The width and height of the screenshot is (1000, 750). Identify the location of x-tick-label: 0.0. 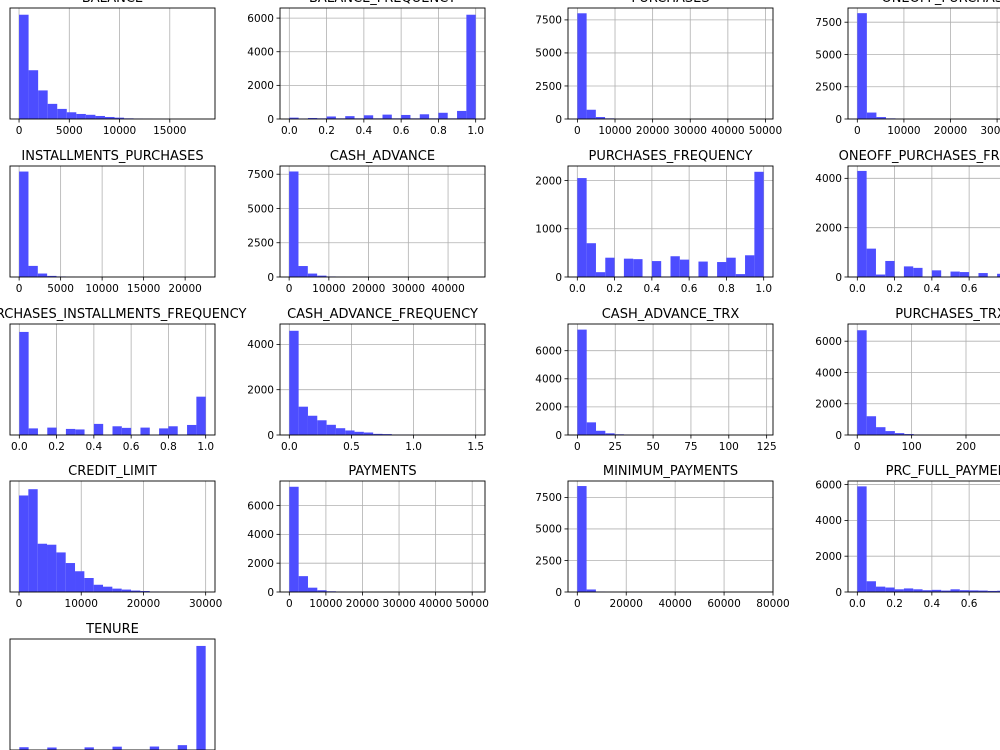
(857, 289).